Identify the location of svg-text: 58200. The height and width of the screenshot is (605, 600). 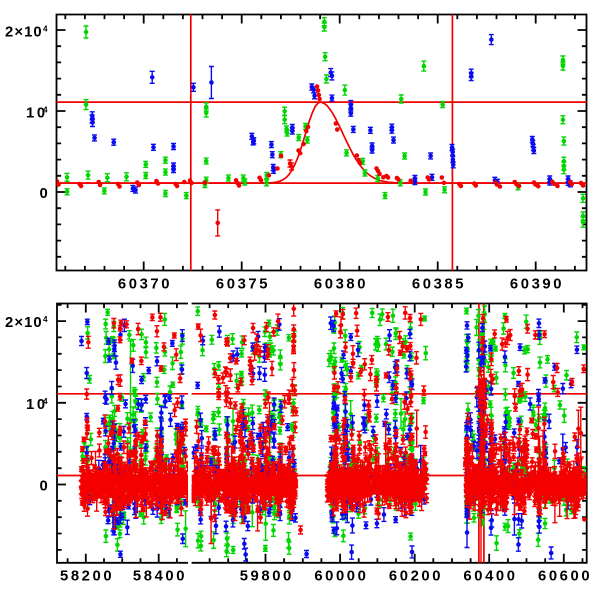
(87, 577).